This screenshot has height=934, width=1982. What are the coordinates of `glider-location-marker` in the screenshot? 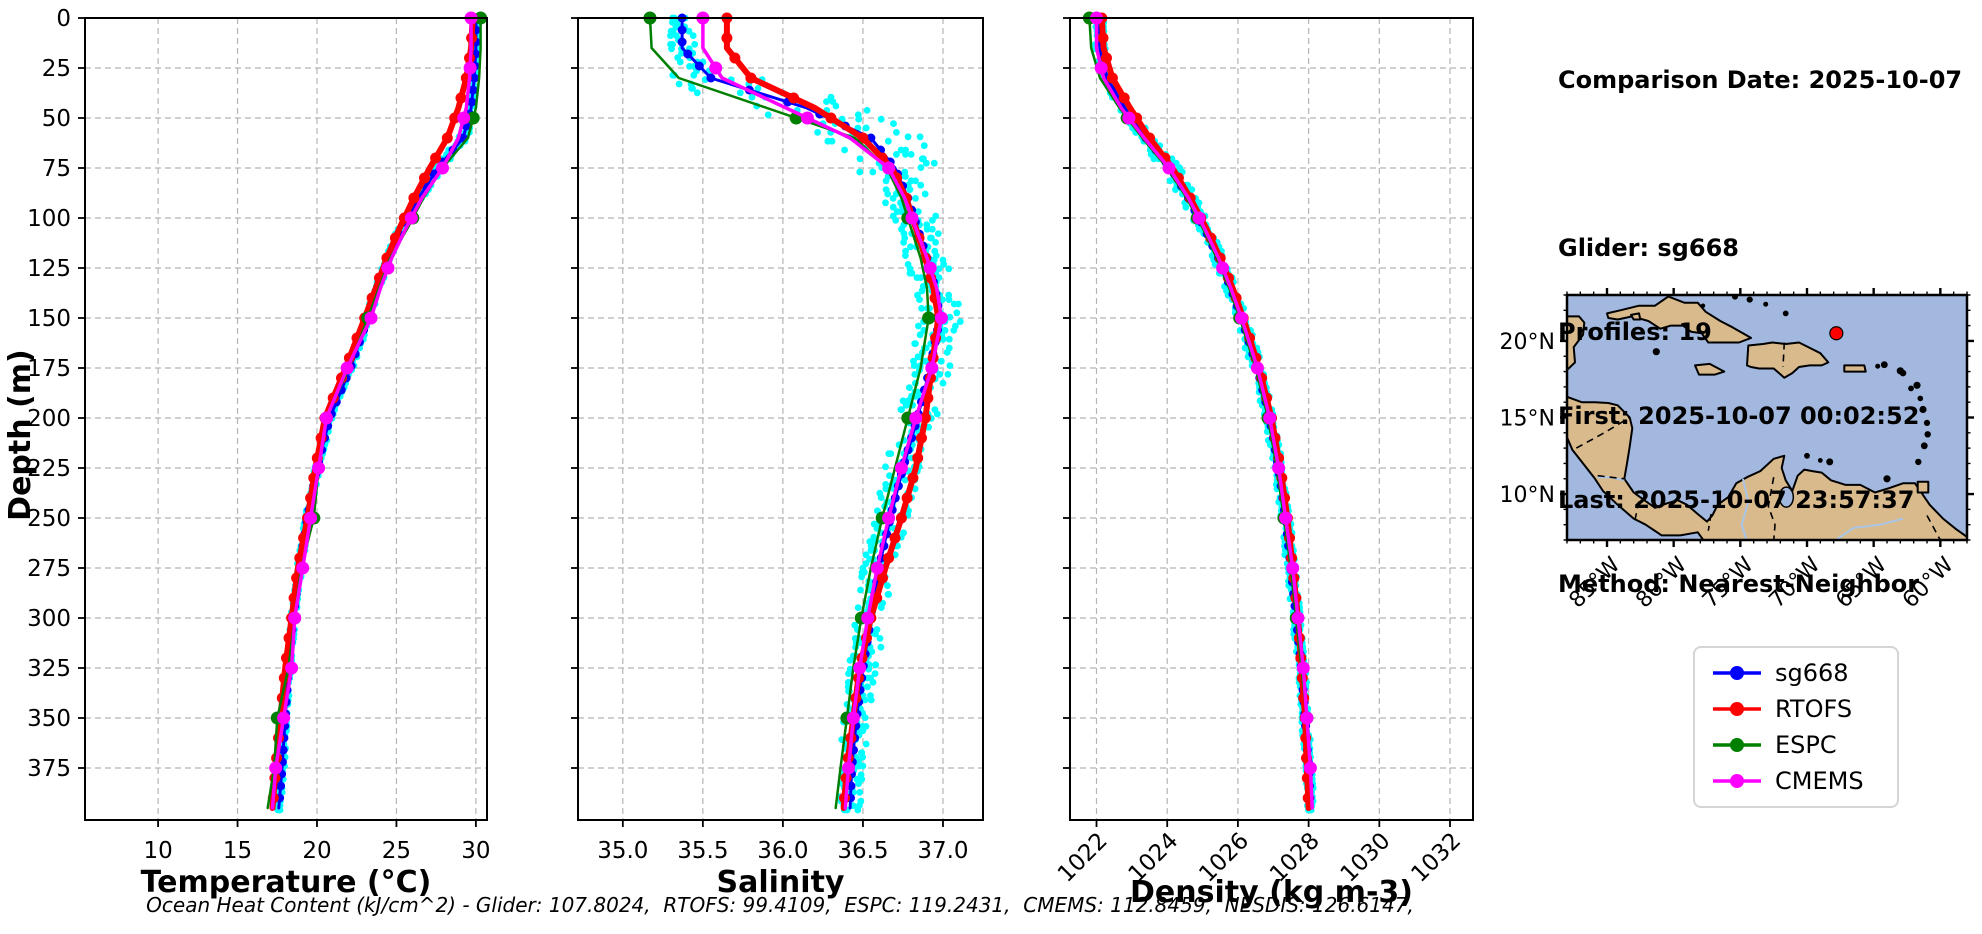 It's located at (1836, 333).